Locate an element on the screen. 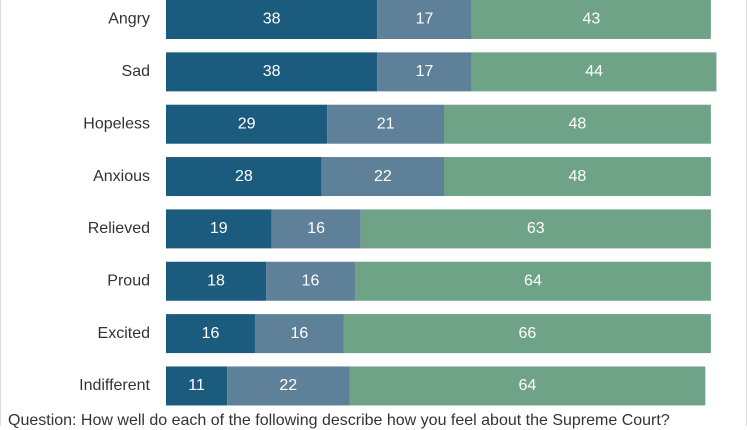 The width and height of the screenshot is (747, 430). category-label: Angry is located at coordinates (129, 19).